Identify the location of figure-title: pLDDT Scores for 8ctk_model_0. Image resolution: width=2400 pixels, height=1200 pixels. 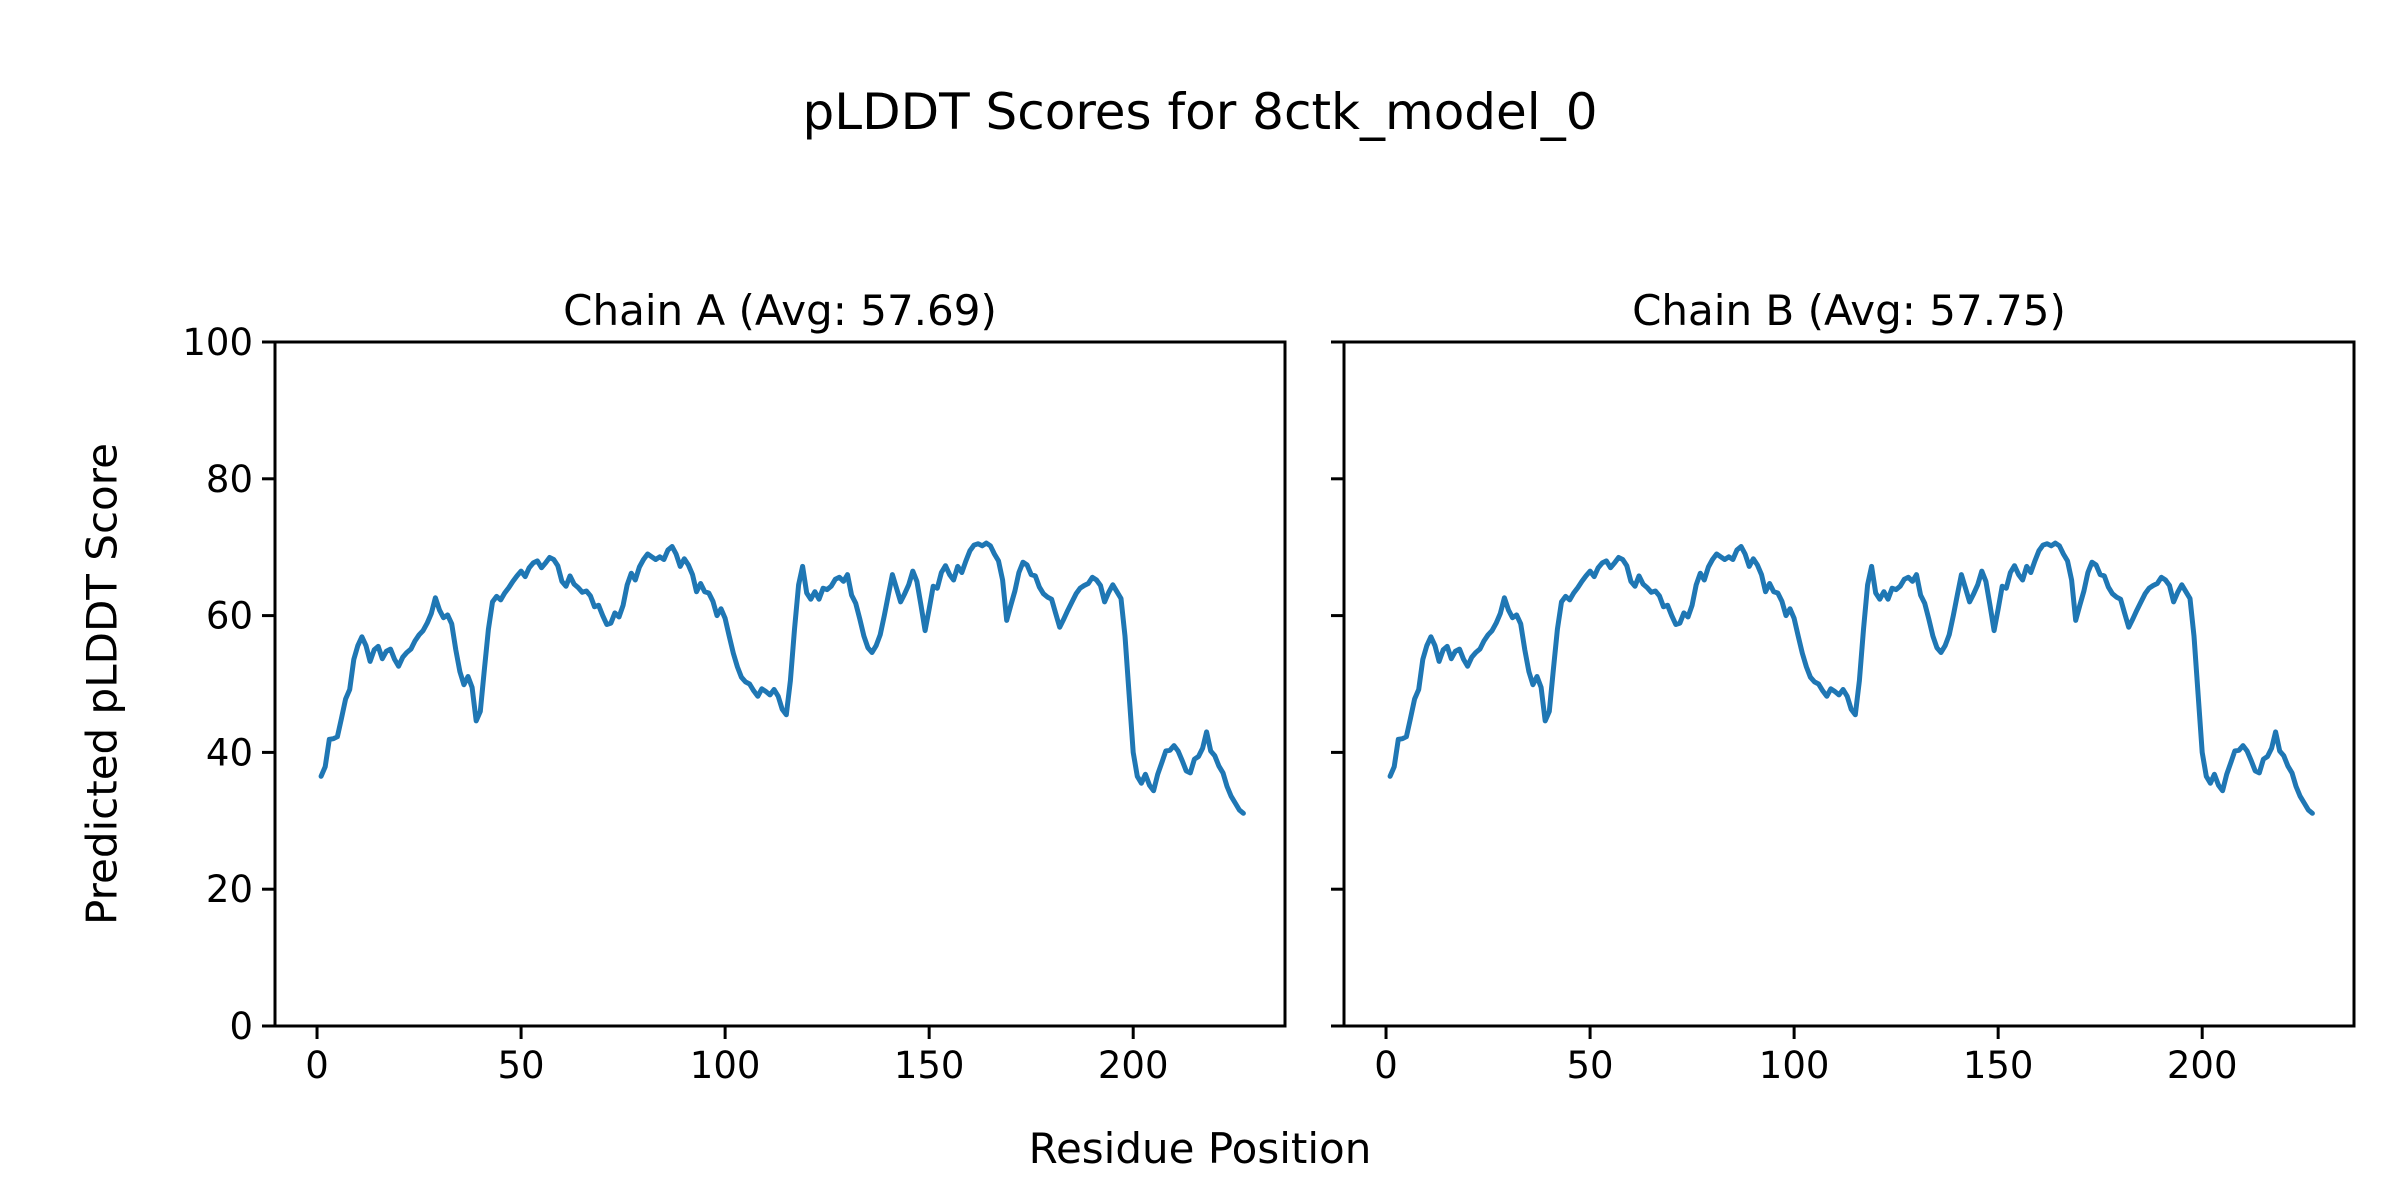
(1200, 112).